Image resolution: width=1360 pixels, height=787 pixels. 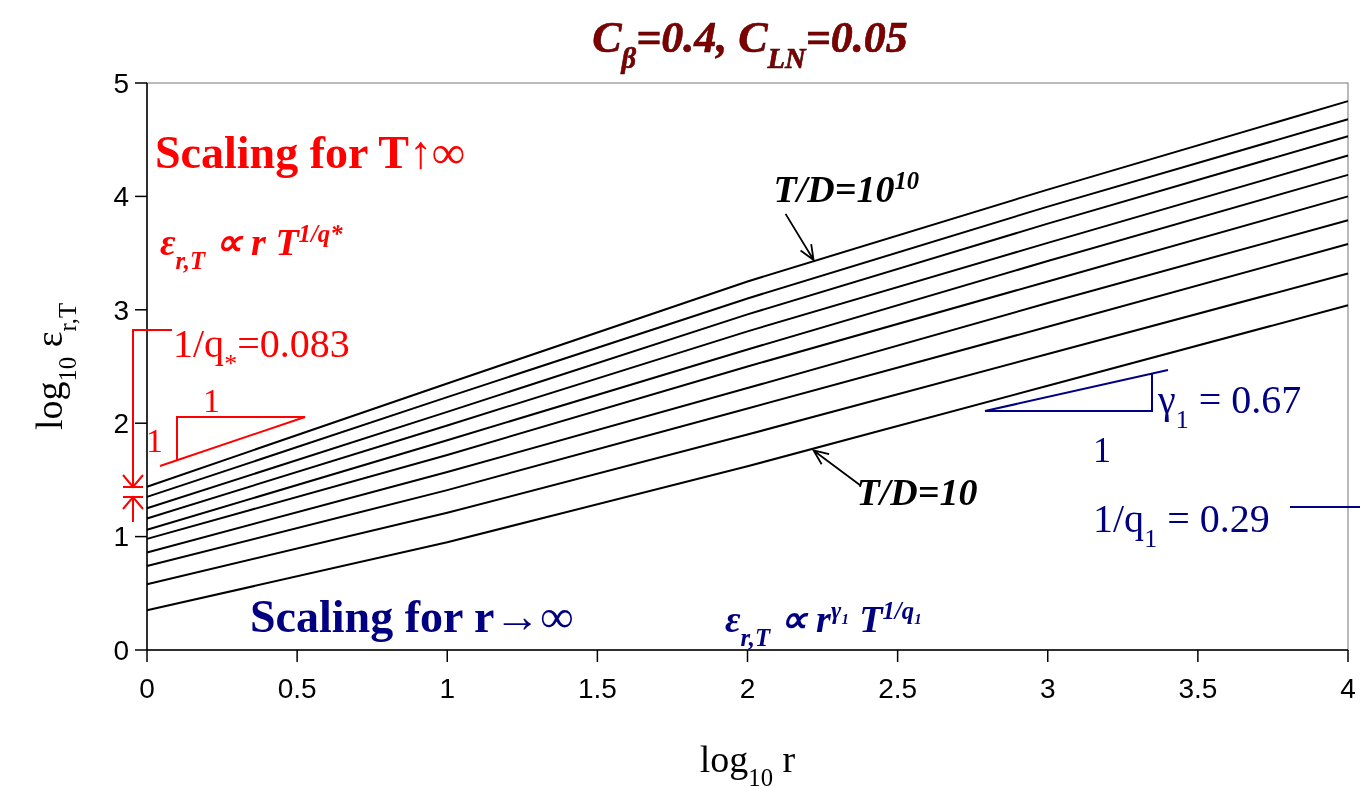 What do you see at coordinates (898, 688) in the screenshot?
I see `x-tick-label: 2.5` at bounding box center [898, 688].